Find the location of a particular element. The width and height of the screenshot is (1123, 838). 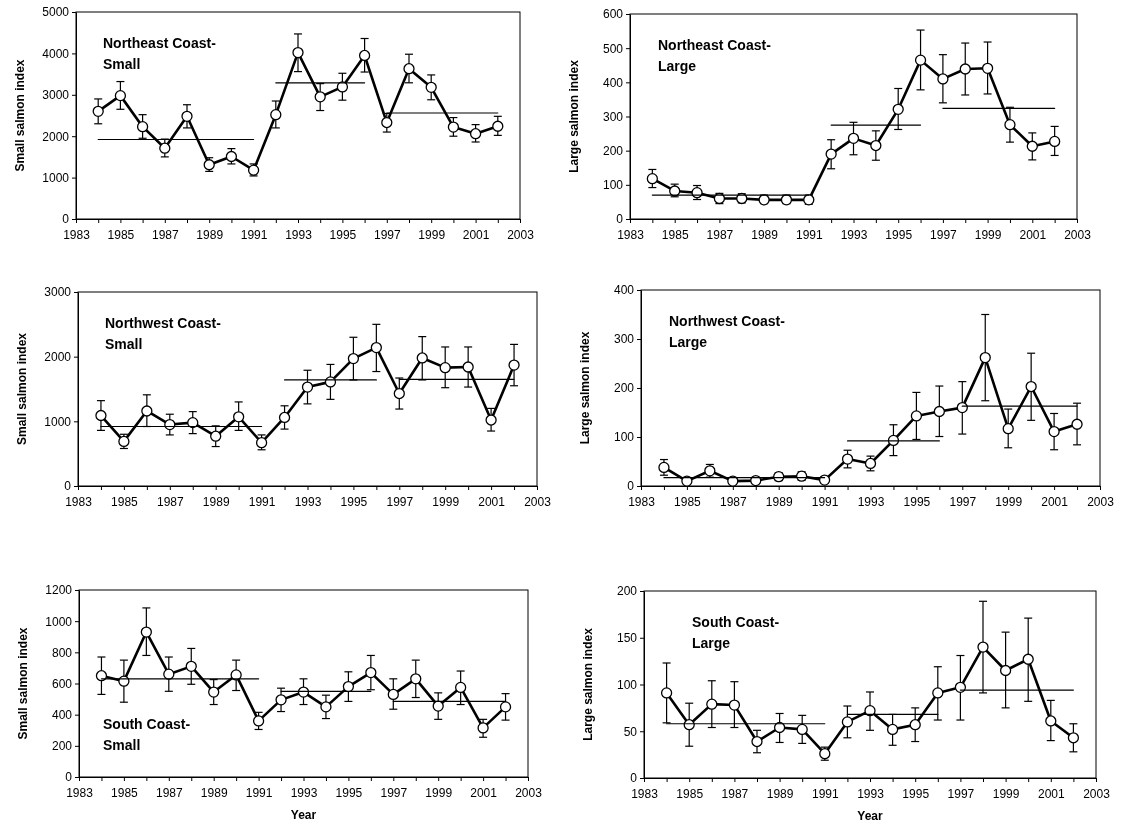

y-tick-label: 4000 is located at coordinates (56, 53).